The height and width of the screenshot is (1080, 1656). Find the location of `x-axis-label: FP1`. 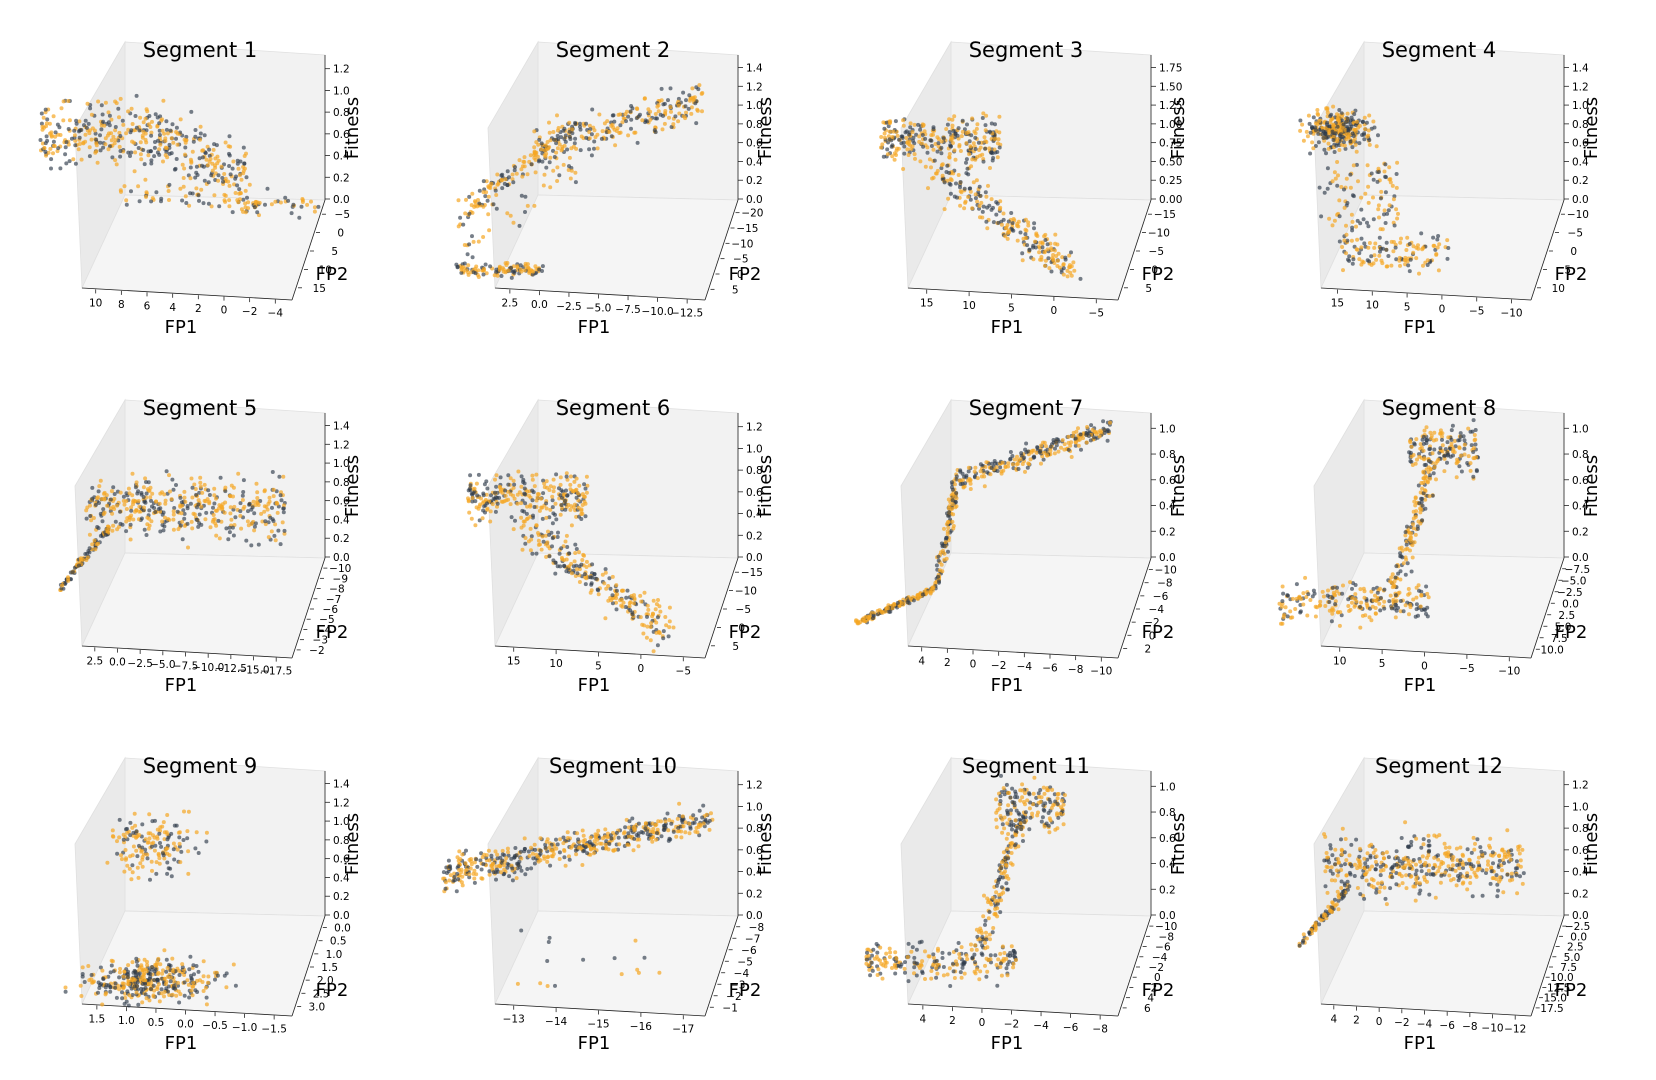

x-axis-label: FP1 is located at coordinates (181, 327).